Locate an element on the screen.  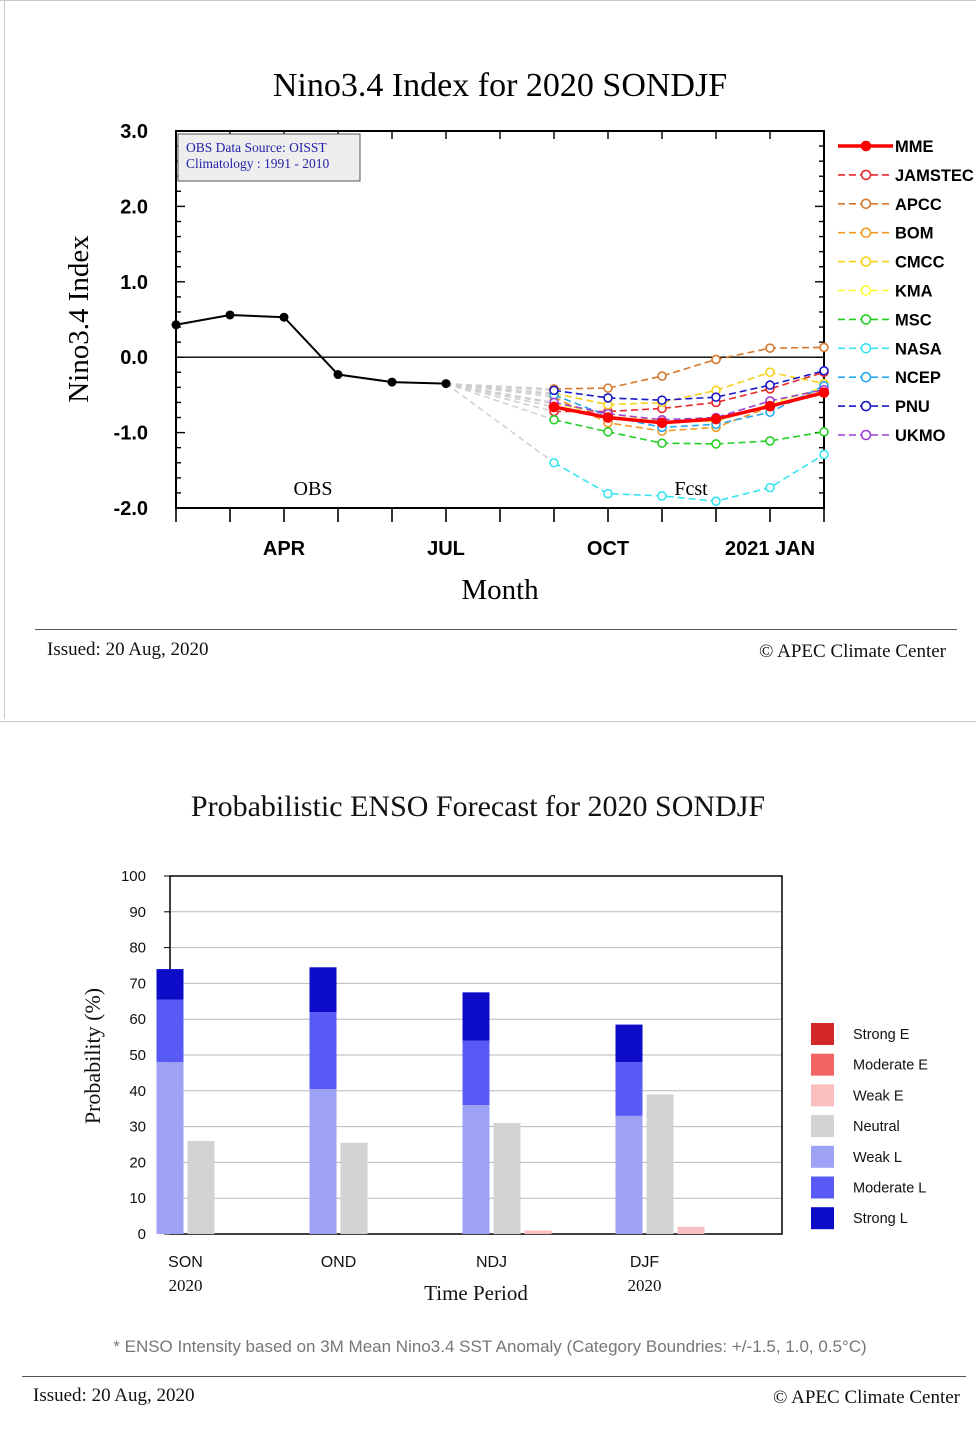
category-sublabel: 2020 is located at coordinates (645, 1285).